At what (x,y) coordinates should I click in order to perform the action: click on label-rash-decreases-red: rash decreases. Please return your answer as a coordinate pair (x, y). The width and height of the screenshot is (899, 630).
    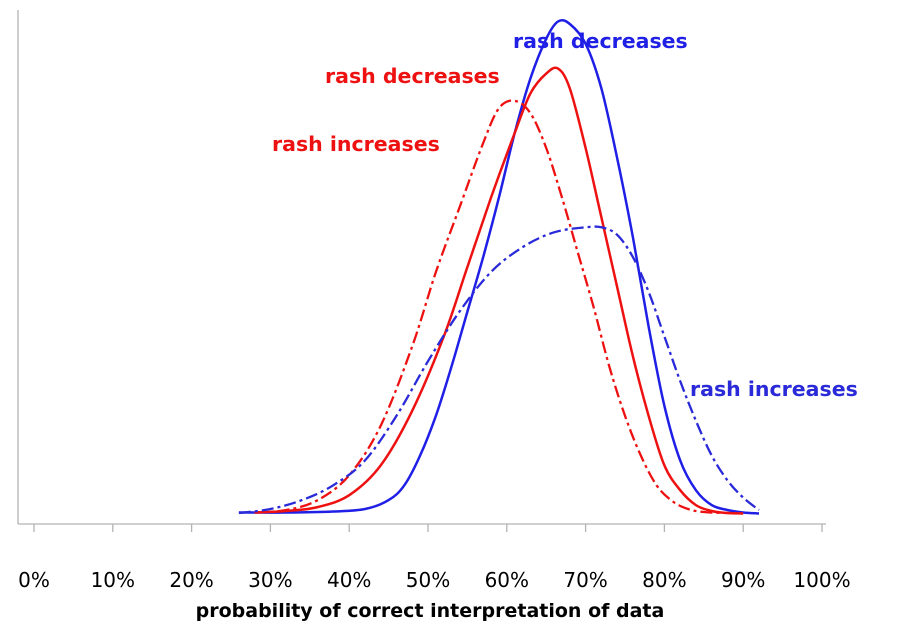
    Looking at the image, I should click on (412, 76).